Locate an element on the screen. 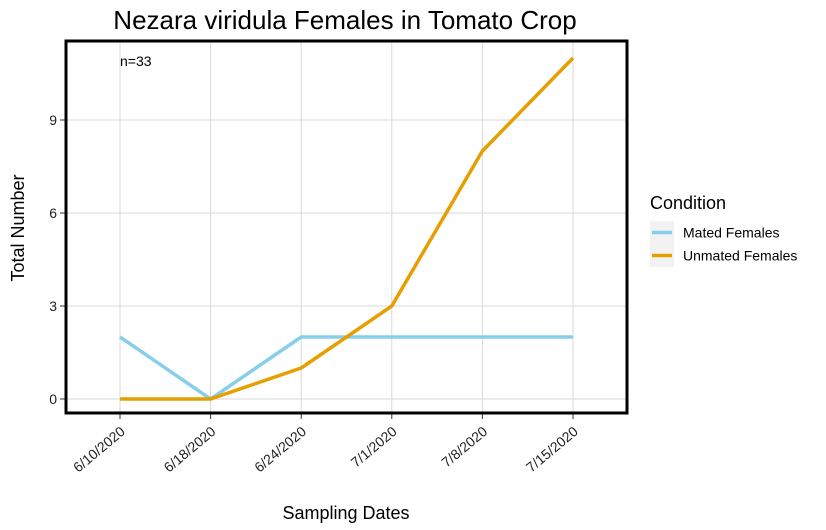 This screenshot has width=826, height=530. x-tick-label: 6/18/2020 is located at coordinates (190, 449).